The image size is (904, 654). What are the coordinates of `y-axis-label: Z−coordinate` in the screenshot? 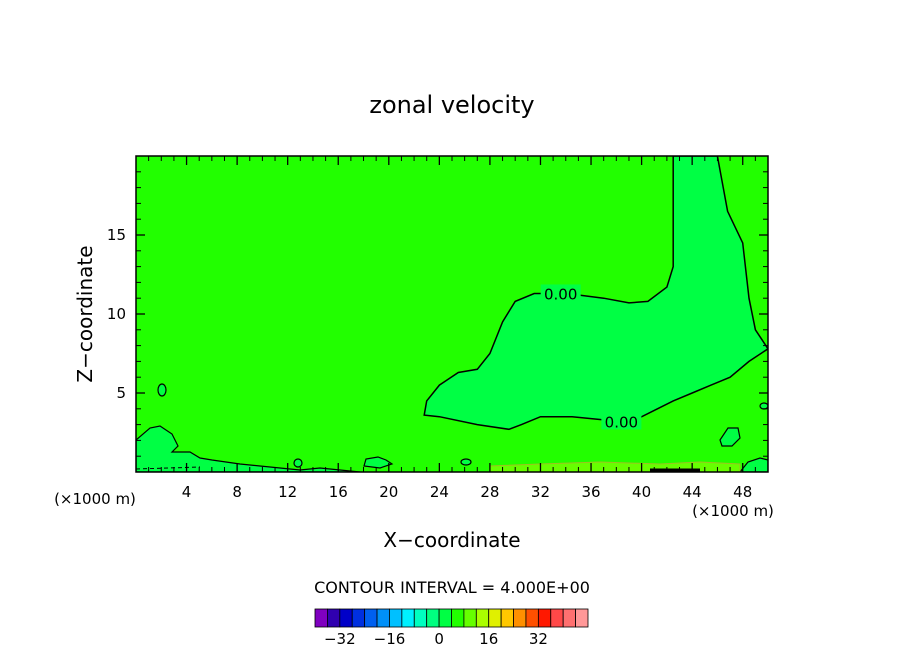 It's located at (85, 313).